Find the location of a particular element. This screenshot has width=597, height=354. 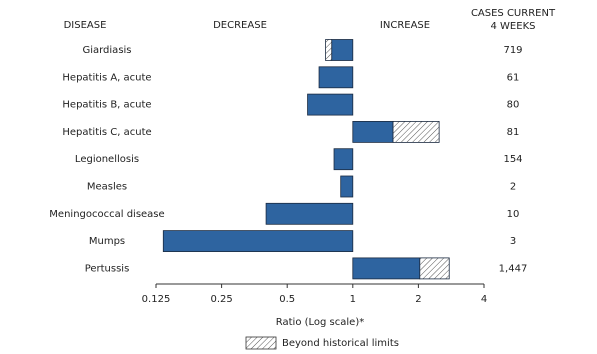

x-tick-label: 0.25 is located at coordinates (221, 299).